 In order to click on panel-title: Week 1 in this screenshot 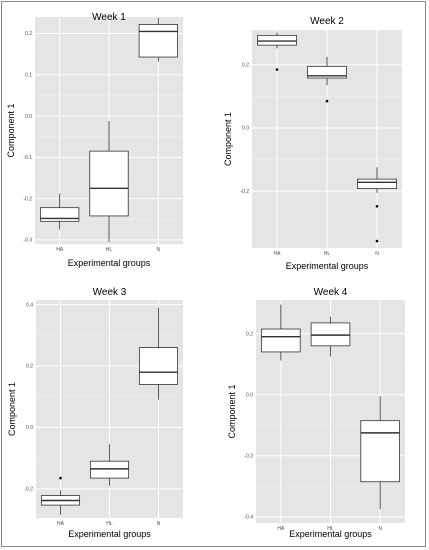, I will do `click(109, 17)`.